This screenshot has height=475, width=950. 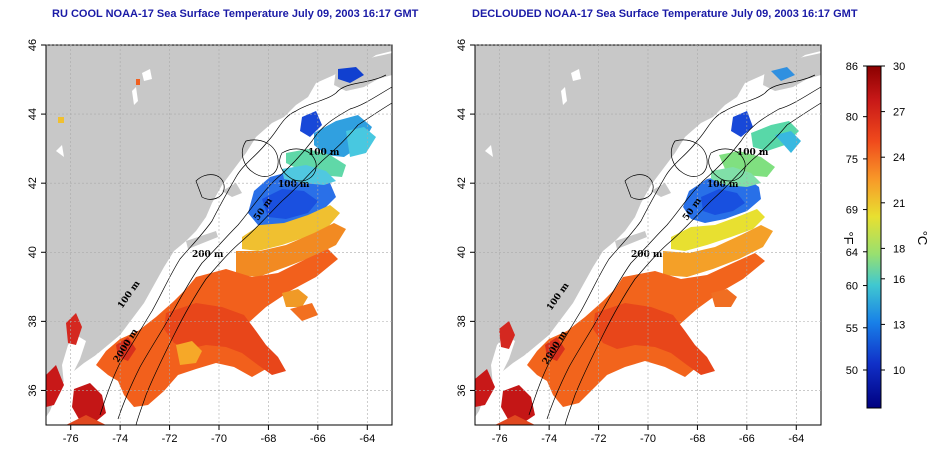 What do you see at coordinates (723, 185) in the screenshot?
I see `right-contour-label-2: 100 m` at bounding box center [723, 185].